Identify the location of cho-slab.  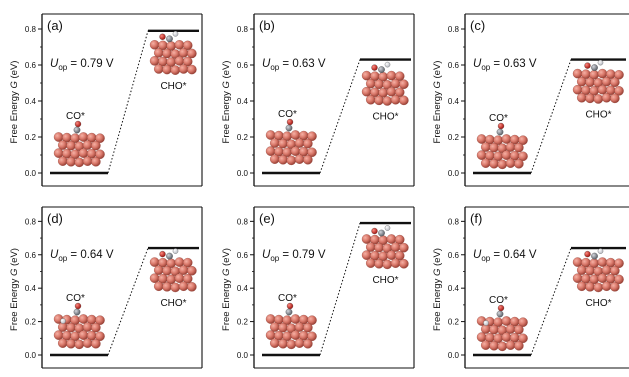
(385, 88).